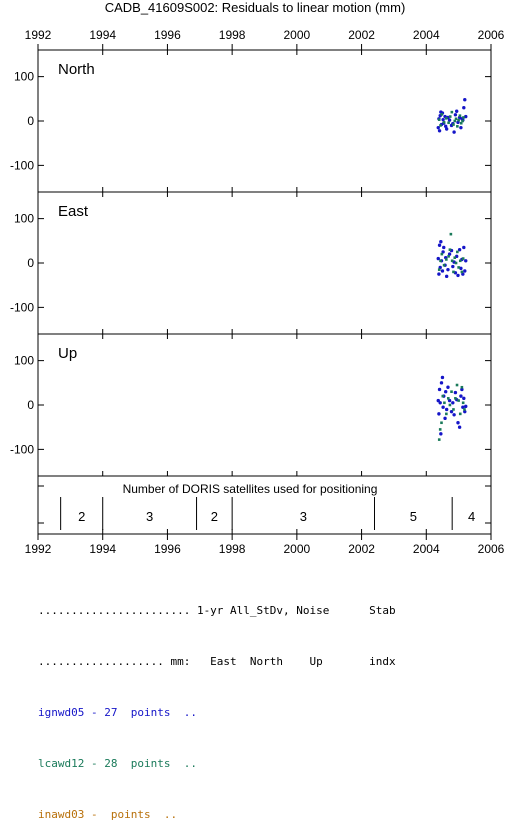  I want to click on x-tick-label: 2004, so click(426, 35).